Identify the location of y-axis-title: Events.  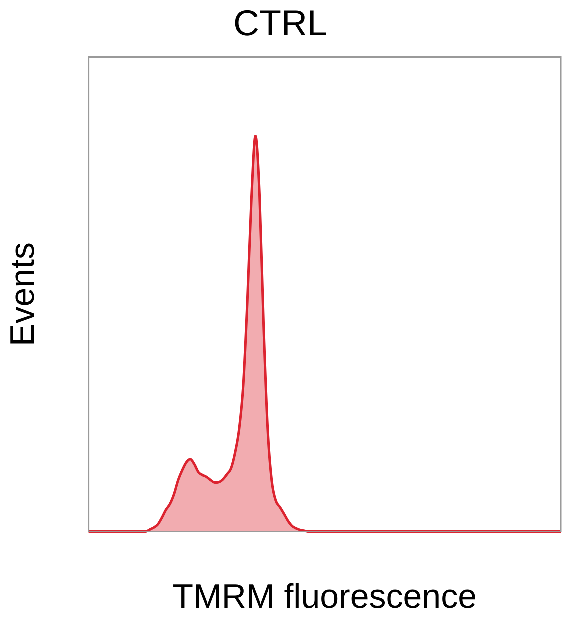
(23, 294).